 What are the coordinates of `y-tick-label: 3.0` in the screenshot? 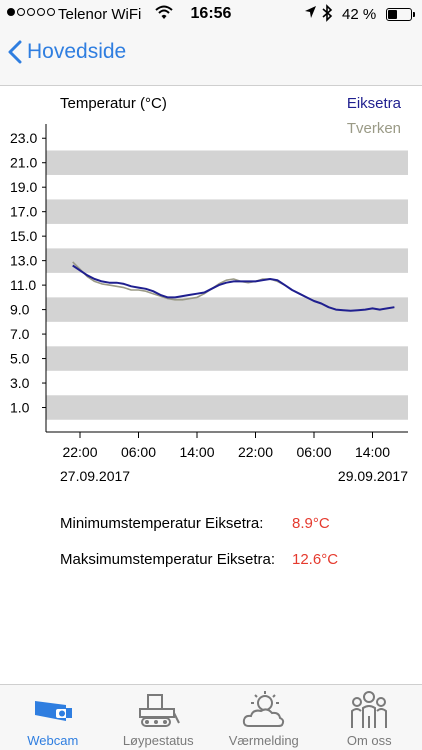 It's located at (20, 383).